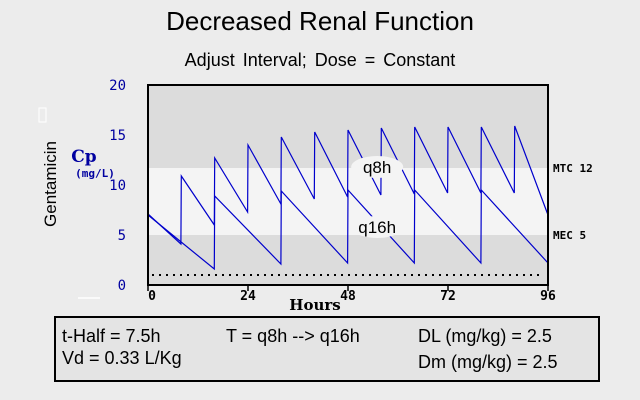 This screenshot has width=640, height=400. I want to click on x-tick-label: 24, so click(248, 296).